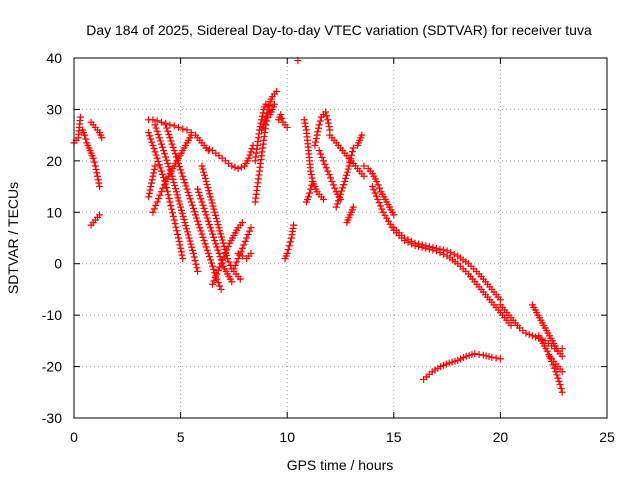  I want to click on series-arc-h, so click(193, 207).